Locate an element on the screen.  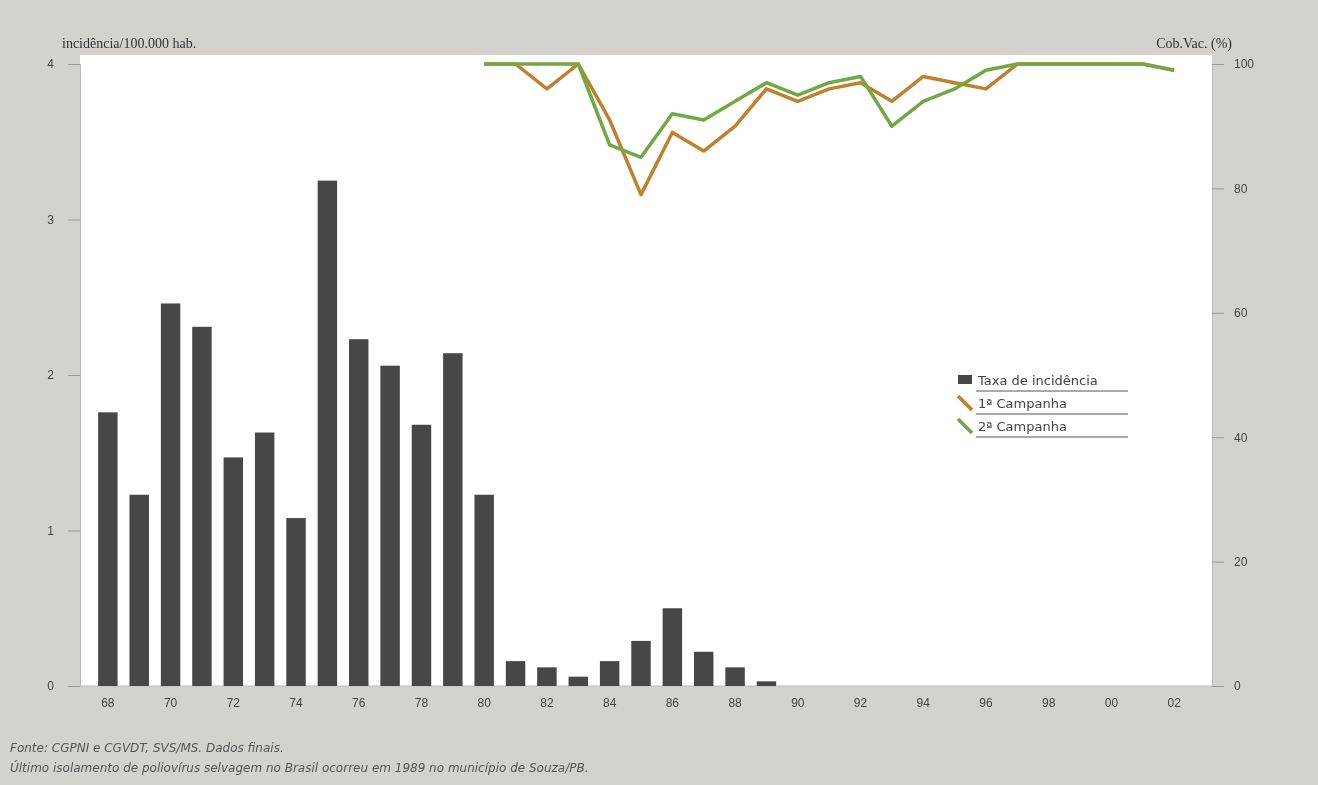
y-tick-label: 4 is located at coordinates (51, 64).